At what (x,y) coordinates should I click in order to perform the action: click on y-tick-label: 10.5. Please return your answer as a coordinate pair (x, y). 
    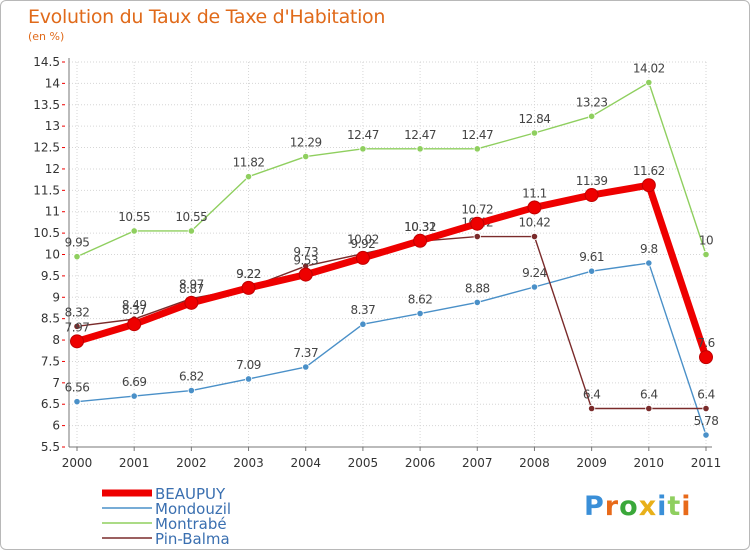
    Looking at the image, I should click on (46, 233).